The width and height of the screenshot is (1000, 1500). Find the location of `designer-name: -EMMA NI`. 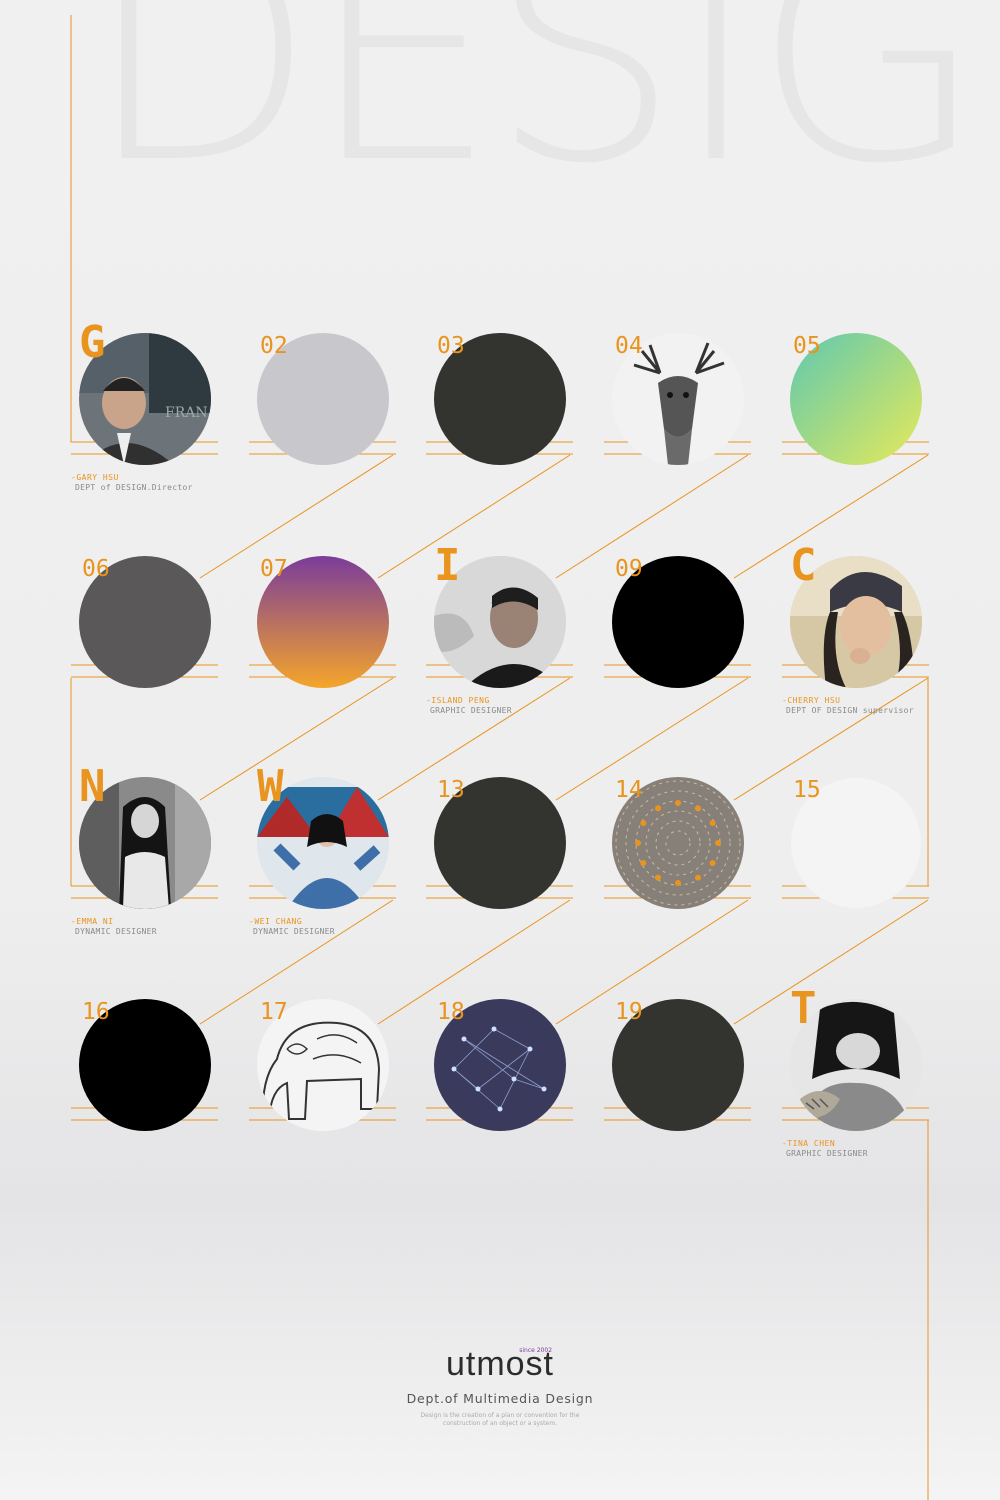

designer-name: -EMMA NI is located at coordinates (92, 921).